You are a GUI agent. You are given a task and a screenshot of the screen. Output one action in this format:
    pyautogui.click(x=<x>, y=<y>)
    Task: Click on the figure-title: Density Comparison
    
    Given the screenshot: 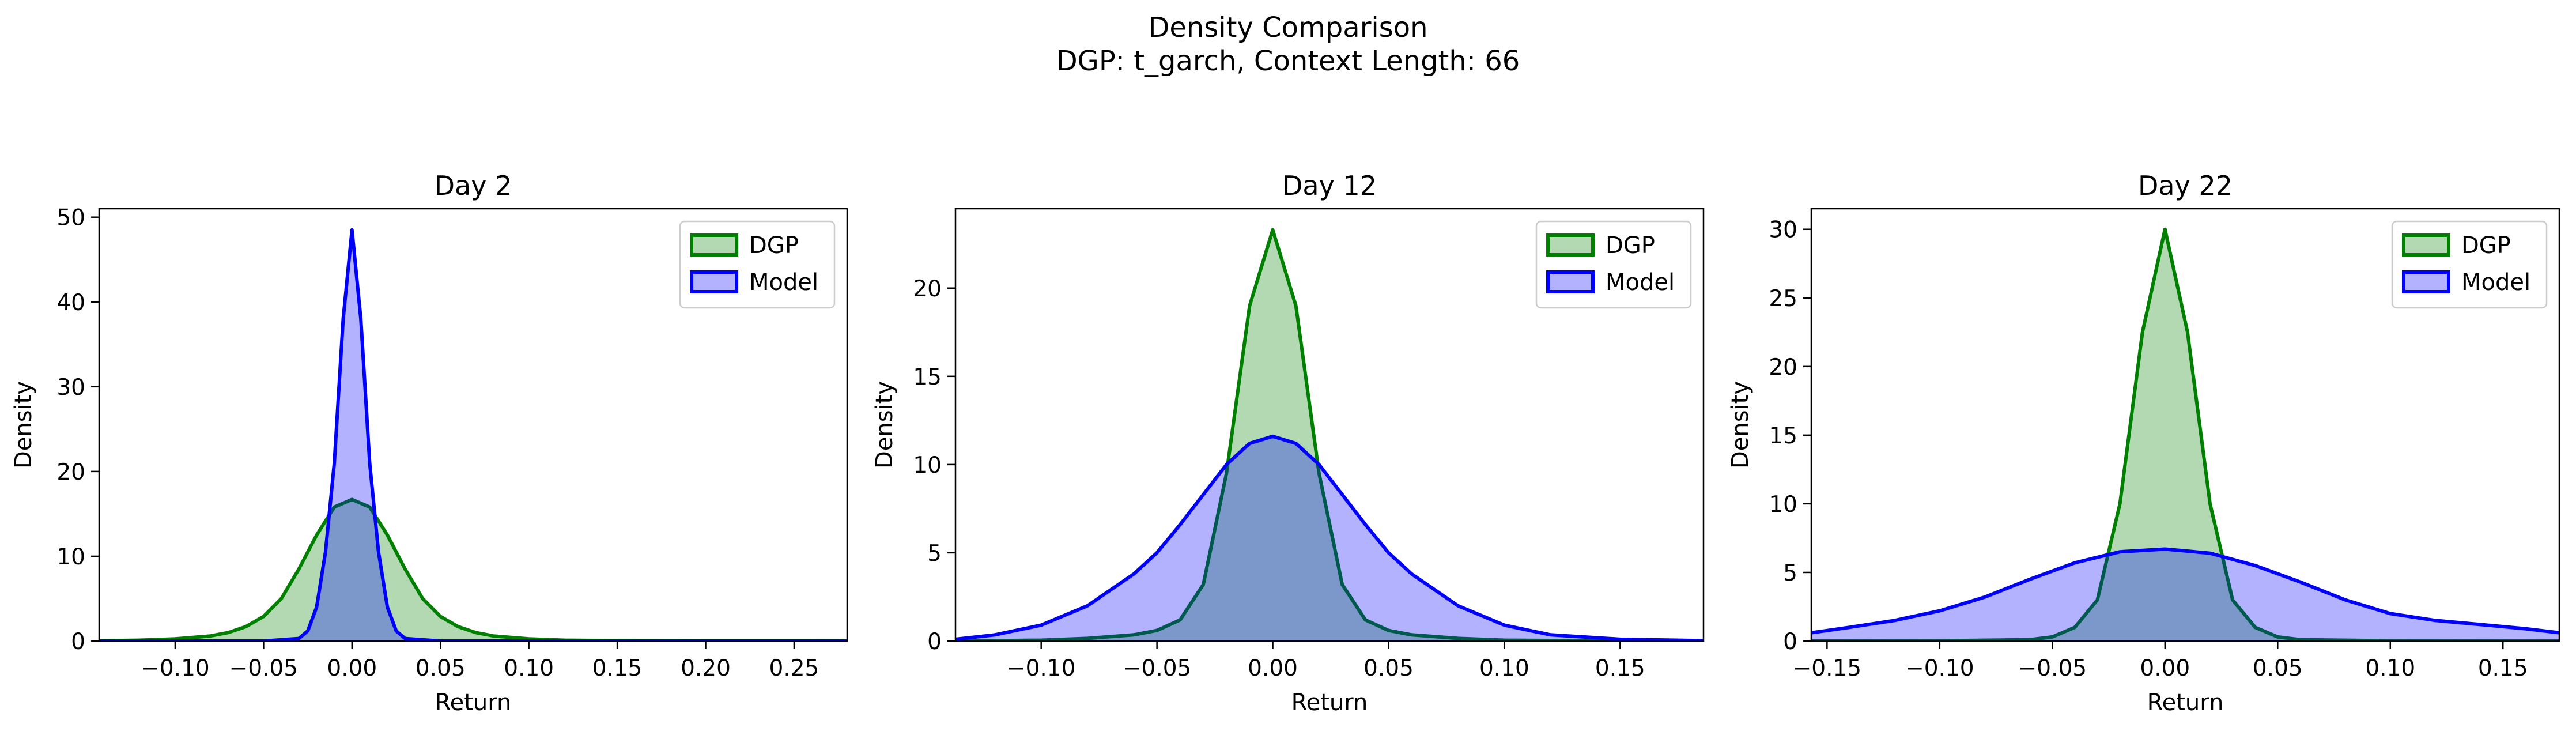 What is the action you would take?
    pyautogui.click(x=1287, y=28)
    